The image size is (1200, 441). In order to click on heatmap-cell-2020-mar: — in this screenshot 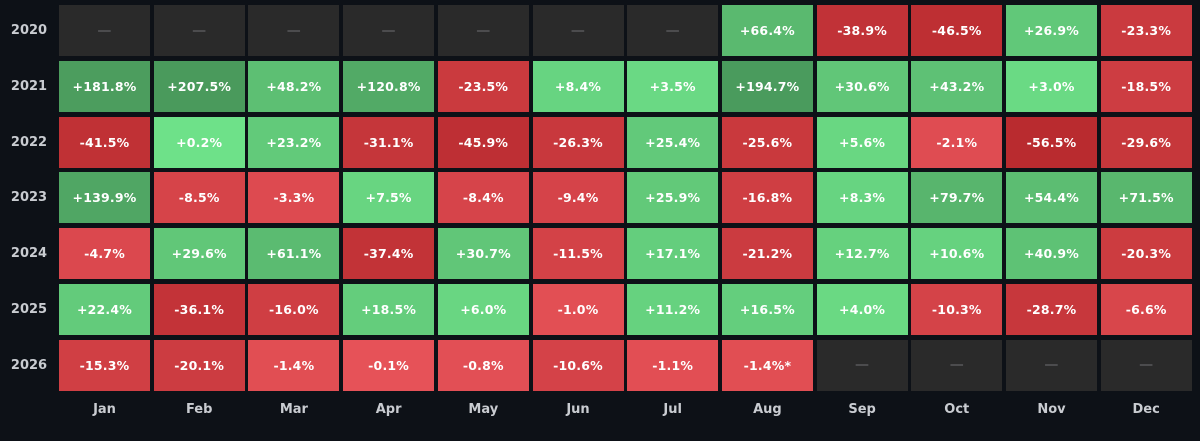, I will do `click(294, 30)`.